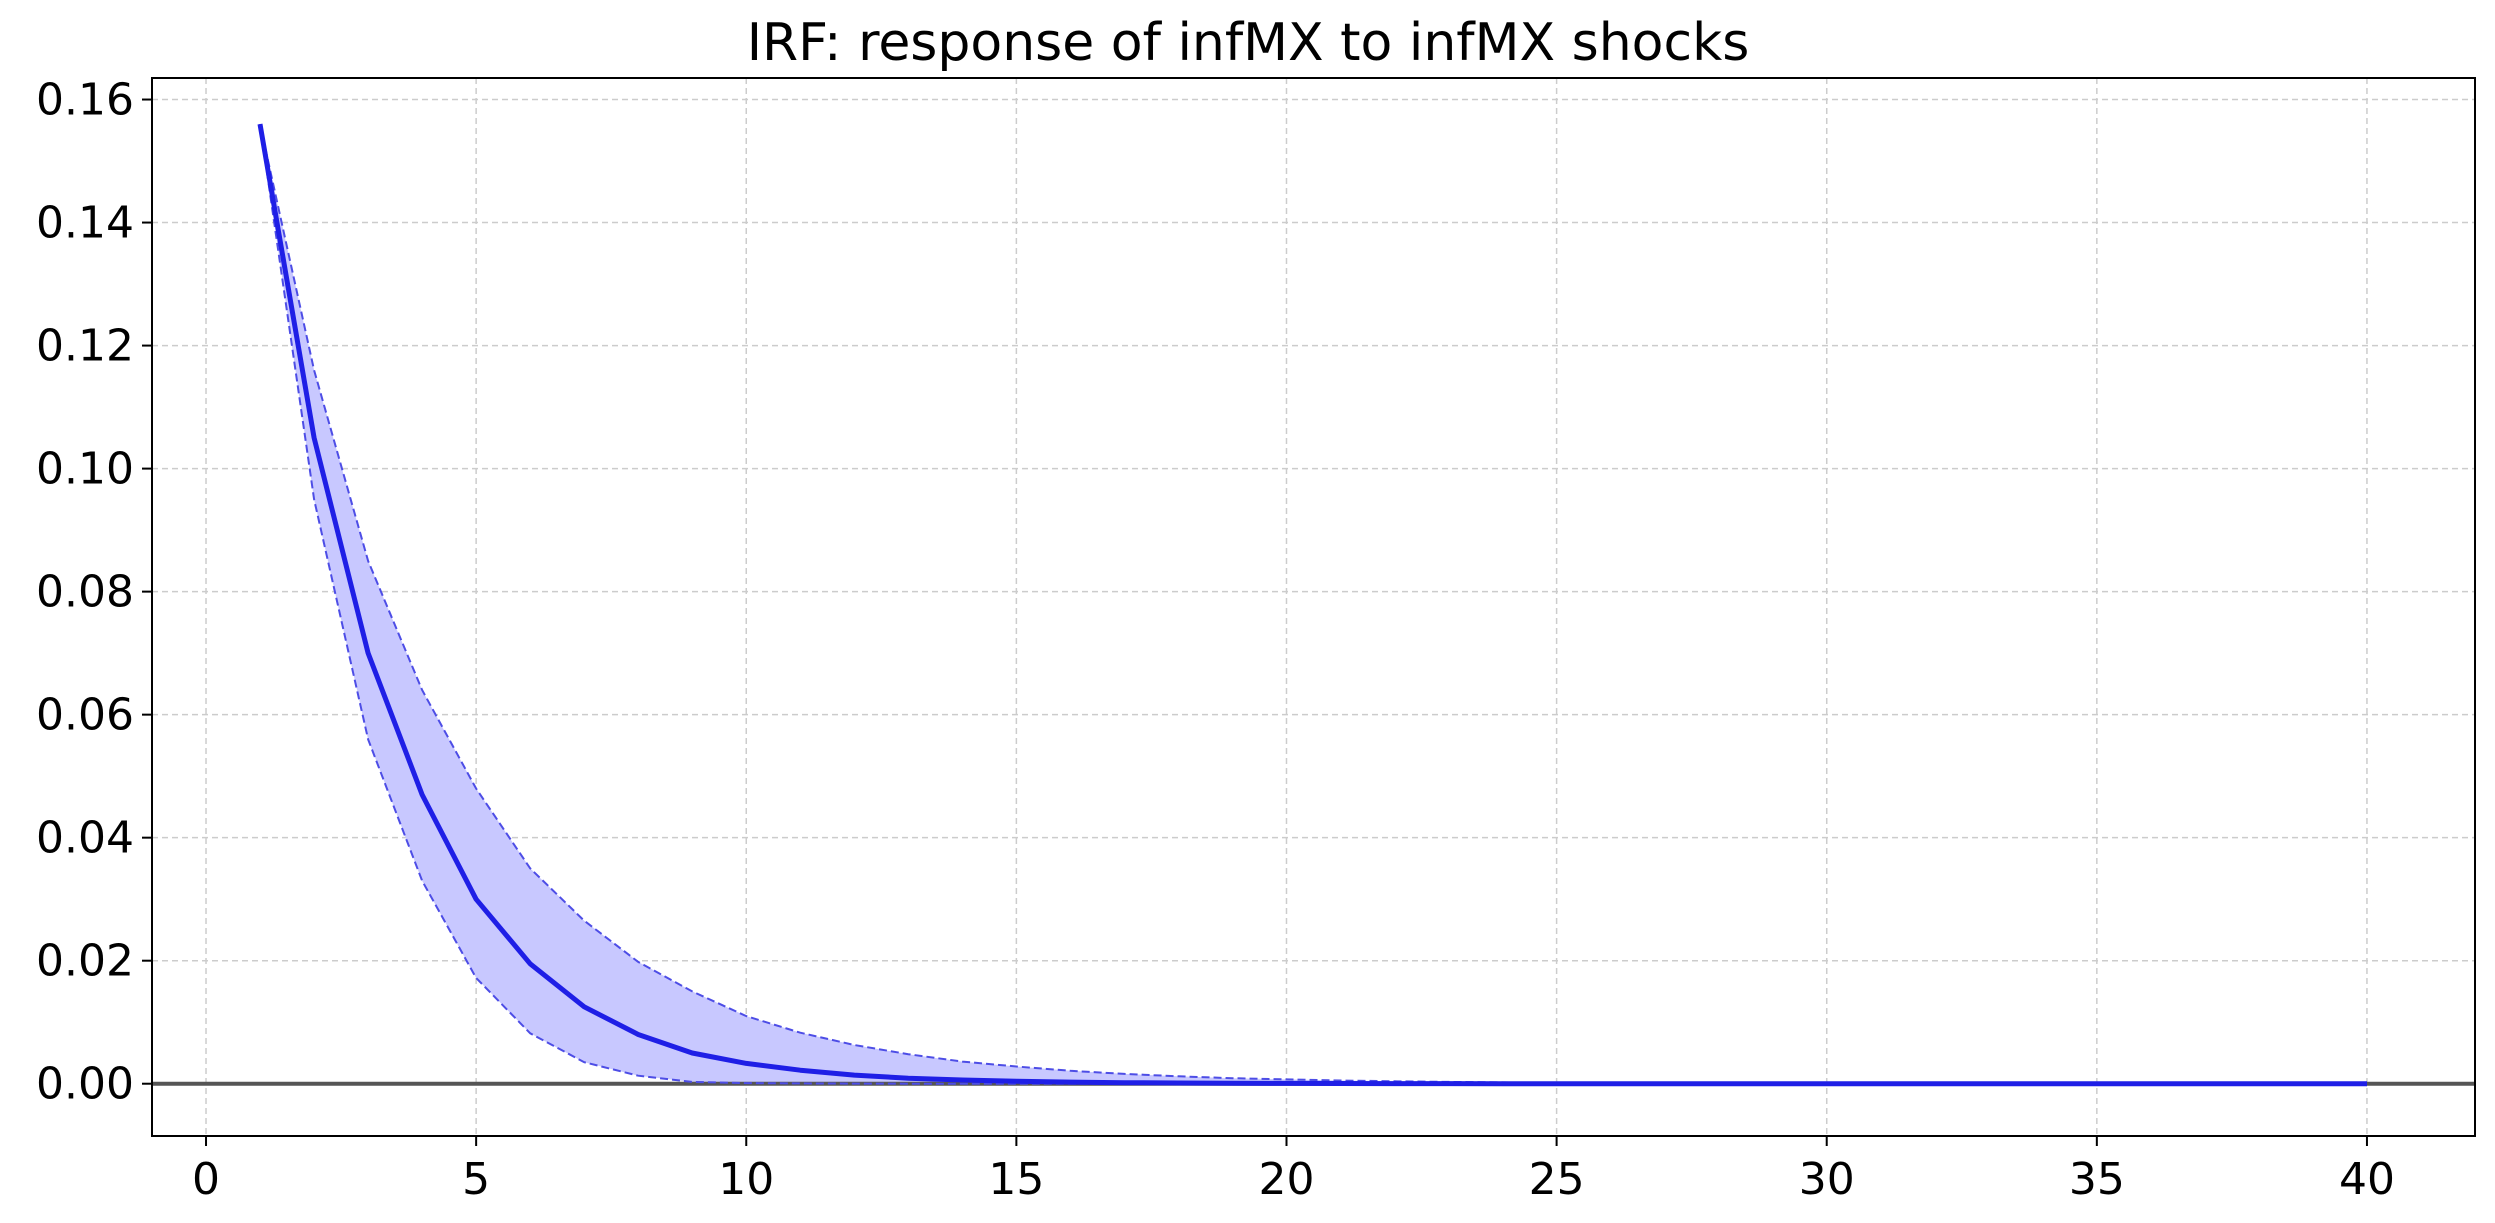 This screenshot has height=1223, width=2495. What do you see at coordinates (1016, 1179) in the screenshot?
I see `x-tick-label: 15` at bounding box center [1016, 1179].